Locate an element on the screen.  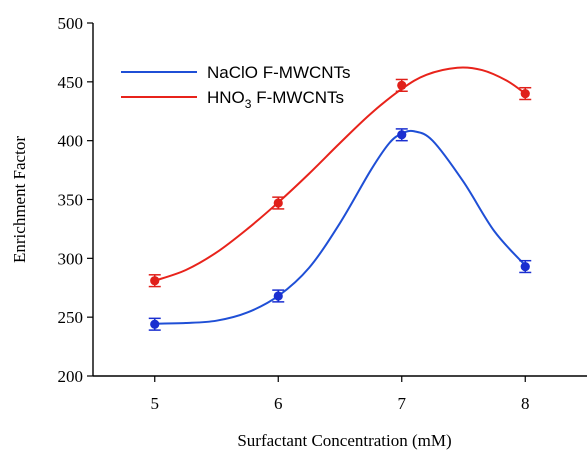
legend: NaClO F-MWCNTs HNO3 F-MWCNTs is located at coordinates (236, 87).